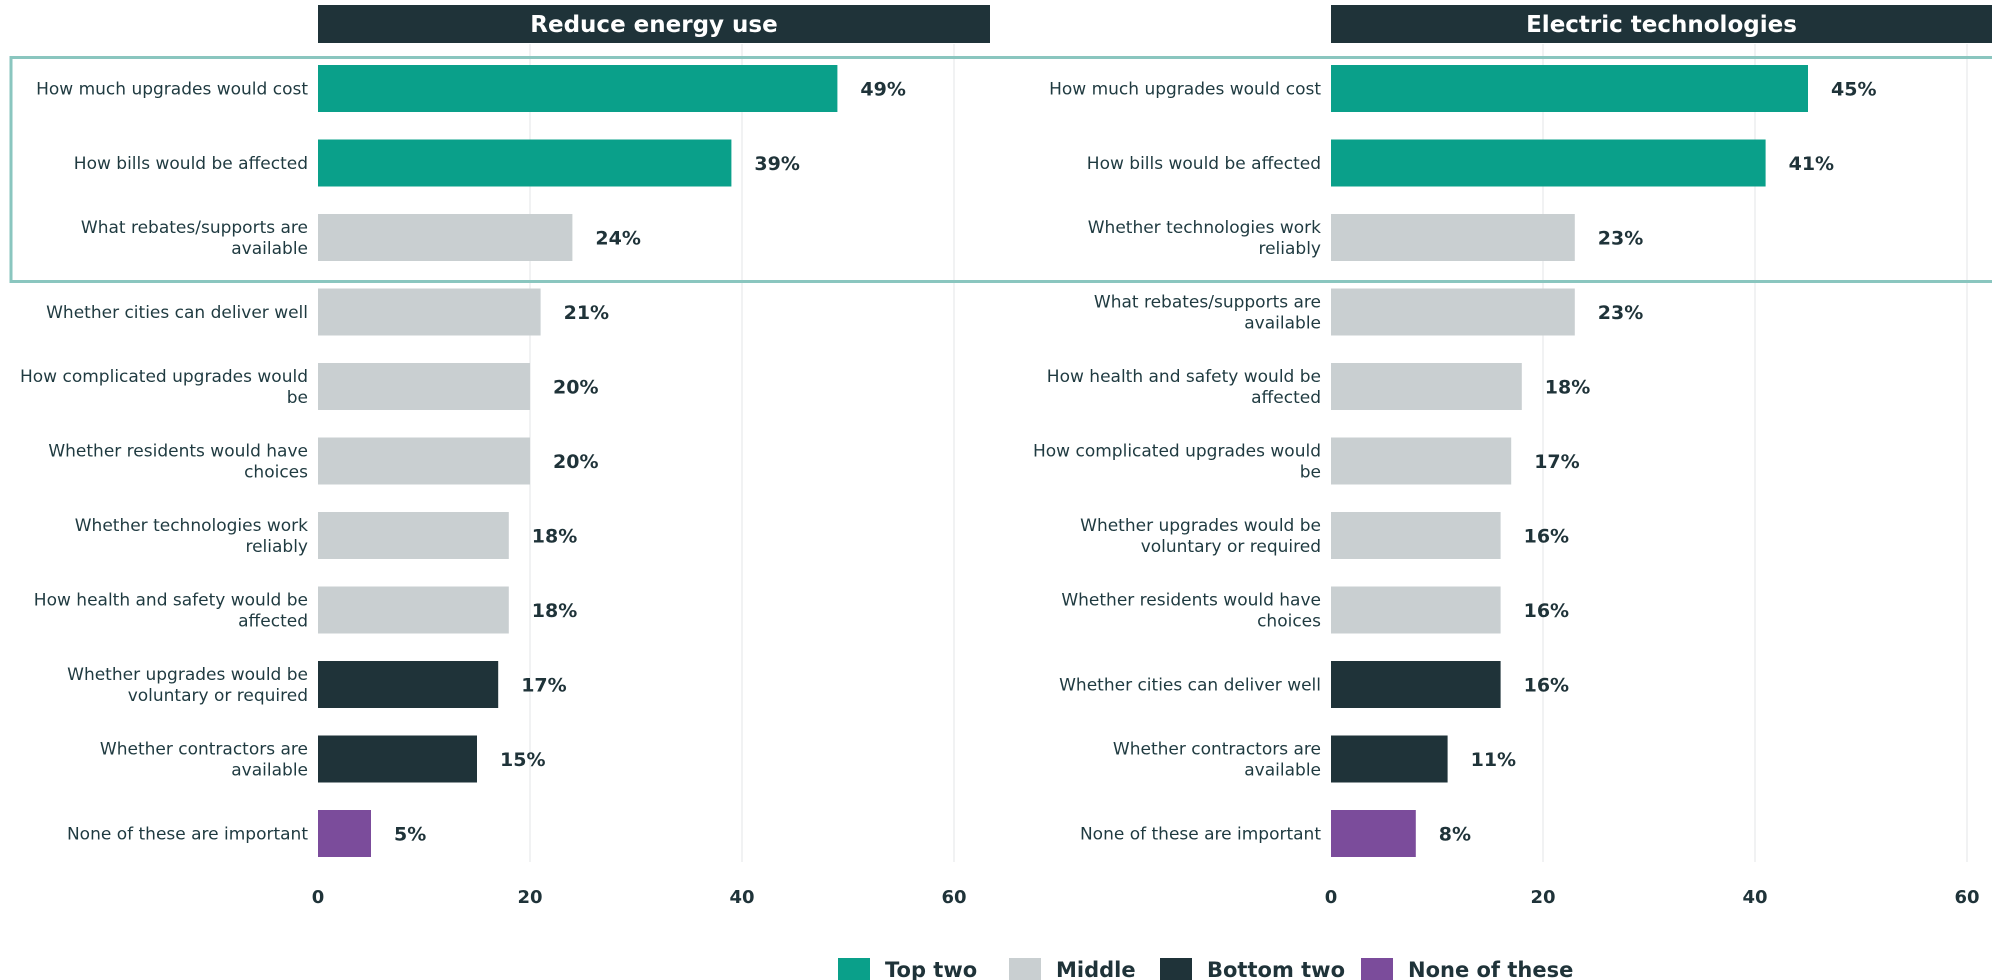 This screenshot has width=1992, height=980. I want to click on legend-label: Bottom two, so click(1276, 969).